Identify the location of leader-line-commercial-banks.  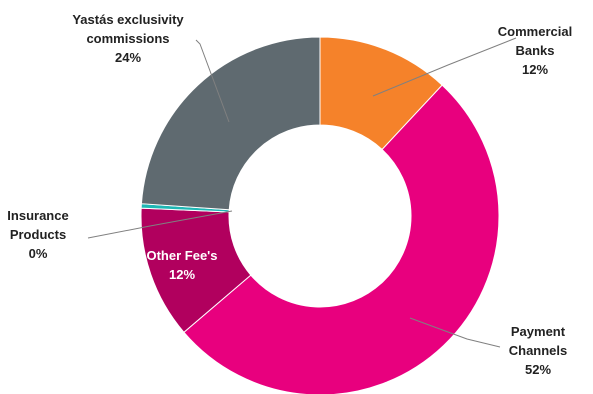
(444, 67).